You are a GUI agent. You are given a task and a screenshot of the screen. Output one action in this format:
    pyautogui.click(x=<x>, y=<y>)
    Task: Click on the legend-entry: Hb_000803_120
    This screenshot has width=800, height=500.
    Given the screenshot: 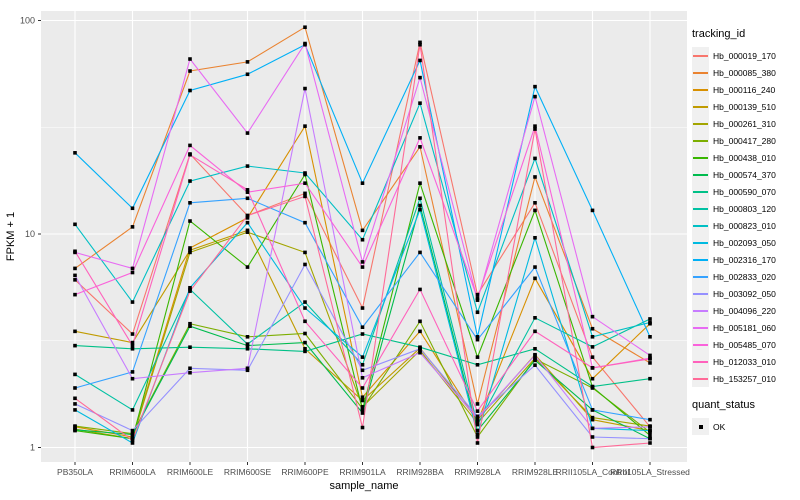 What is the action you would take?
    pyautogui.click(x=746, y=208)
    